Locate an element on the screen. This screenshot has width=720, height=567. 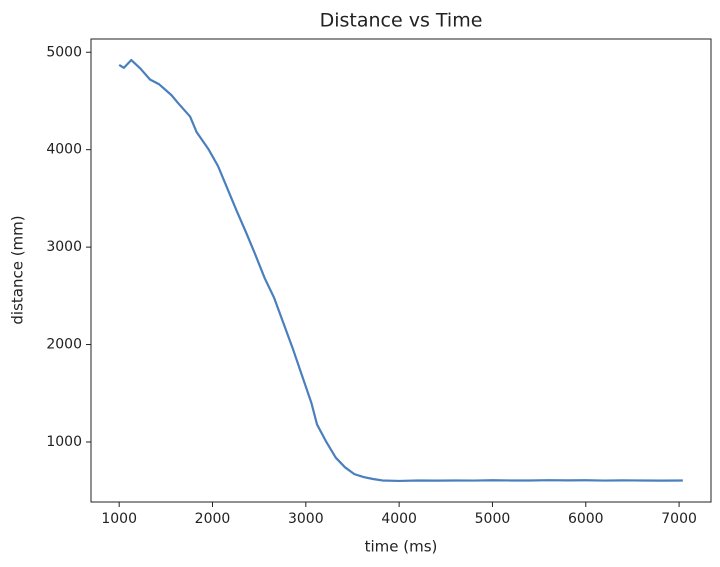
y-tick-label: 3000 is located at coordinates (64, 247).